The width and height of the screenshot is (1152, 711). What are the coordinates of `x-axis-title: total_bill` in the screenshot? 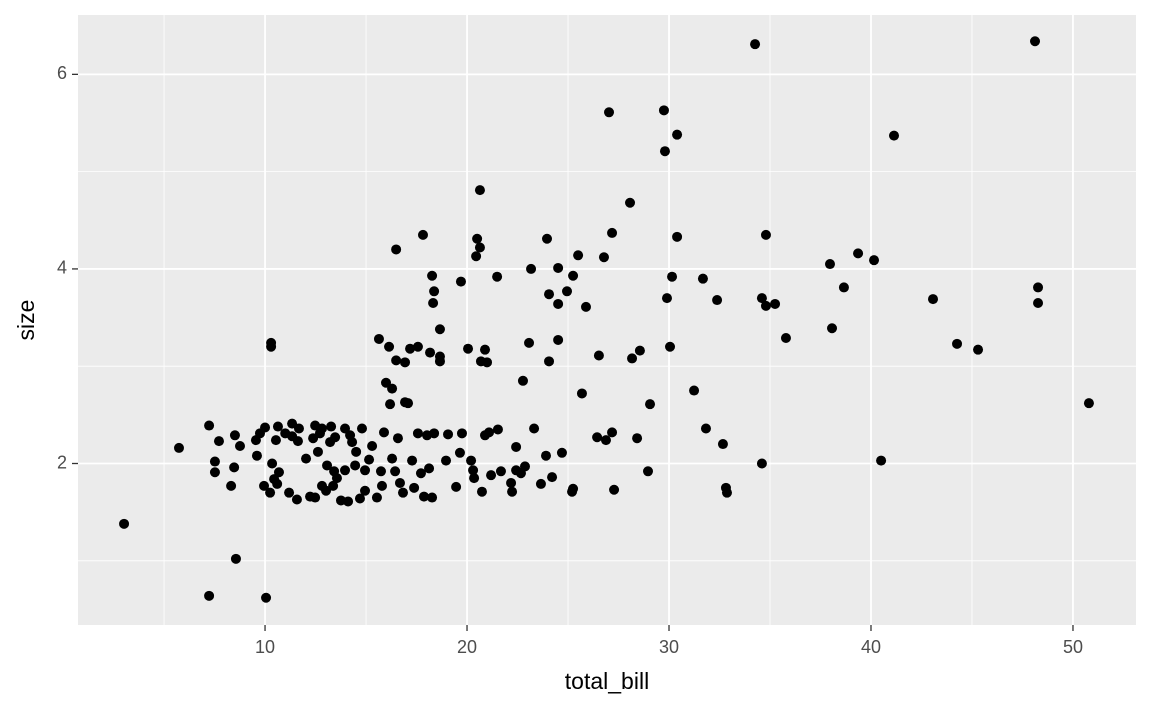 It's located at (607, 681).